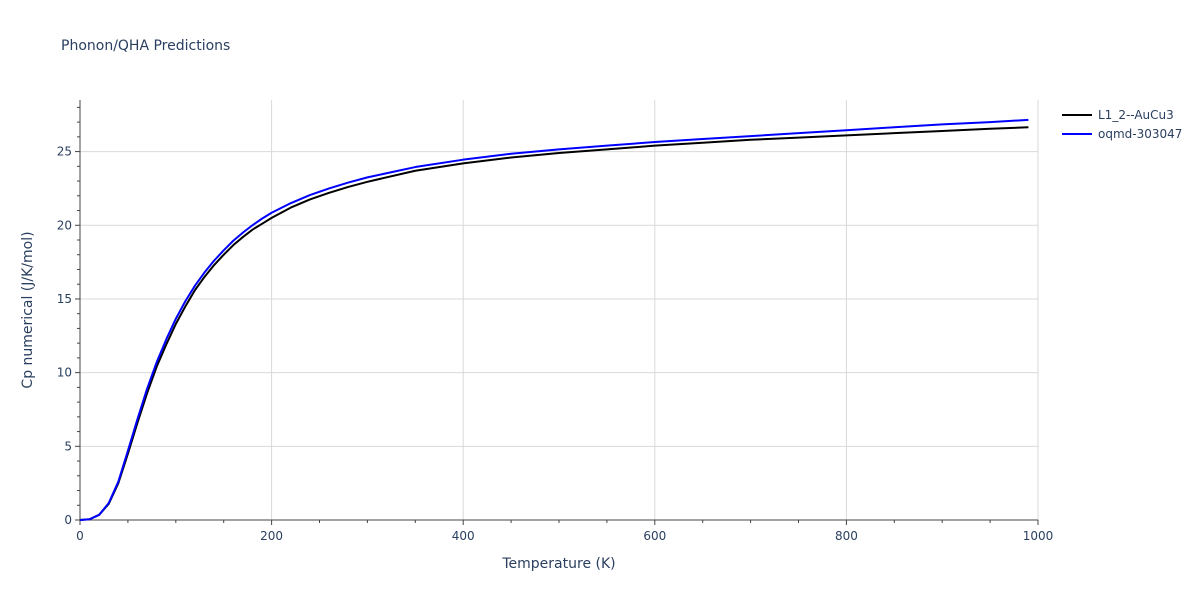 This screenshot has height=600, width=1200. Describe the element at coordinates (64, 373) in the screenshot. I see `y-tick-label: 10` at that location.